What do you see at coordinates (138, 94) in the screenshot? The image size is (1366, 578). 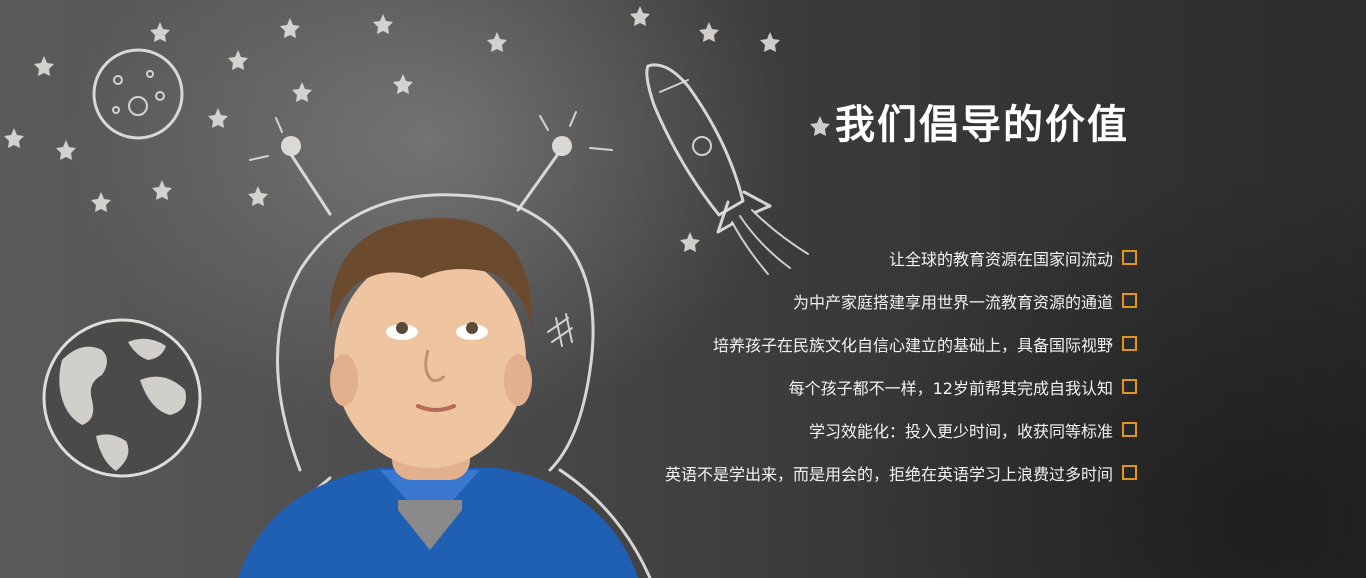 I see `moon-icon` at bounding box center [138, 94].